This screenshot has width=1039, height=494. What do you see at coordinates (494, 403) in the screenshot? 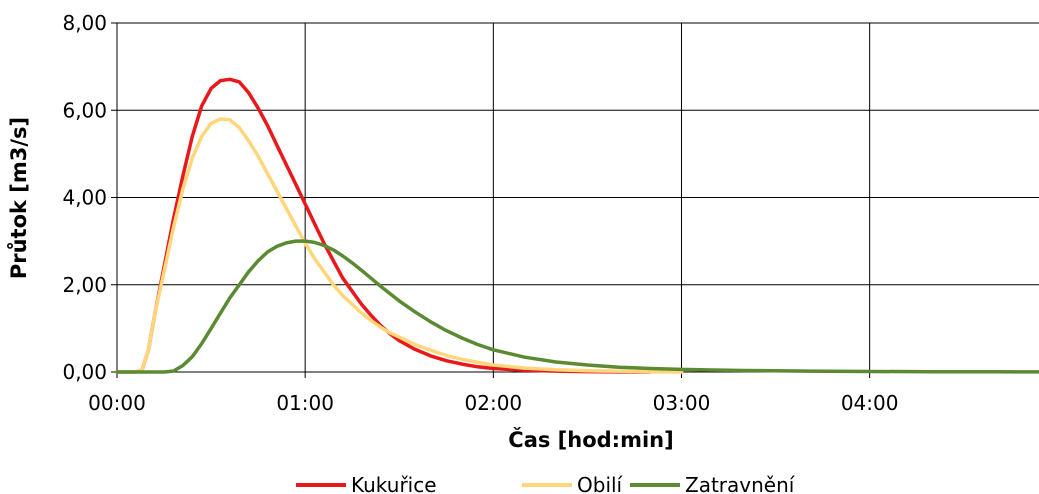
I see `x-tick-label: 02:00` at bounding box center [494, 403].